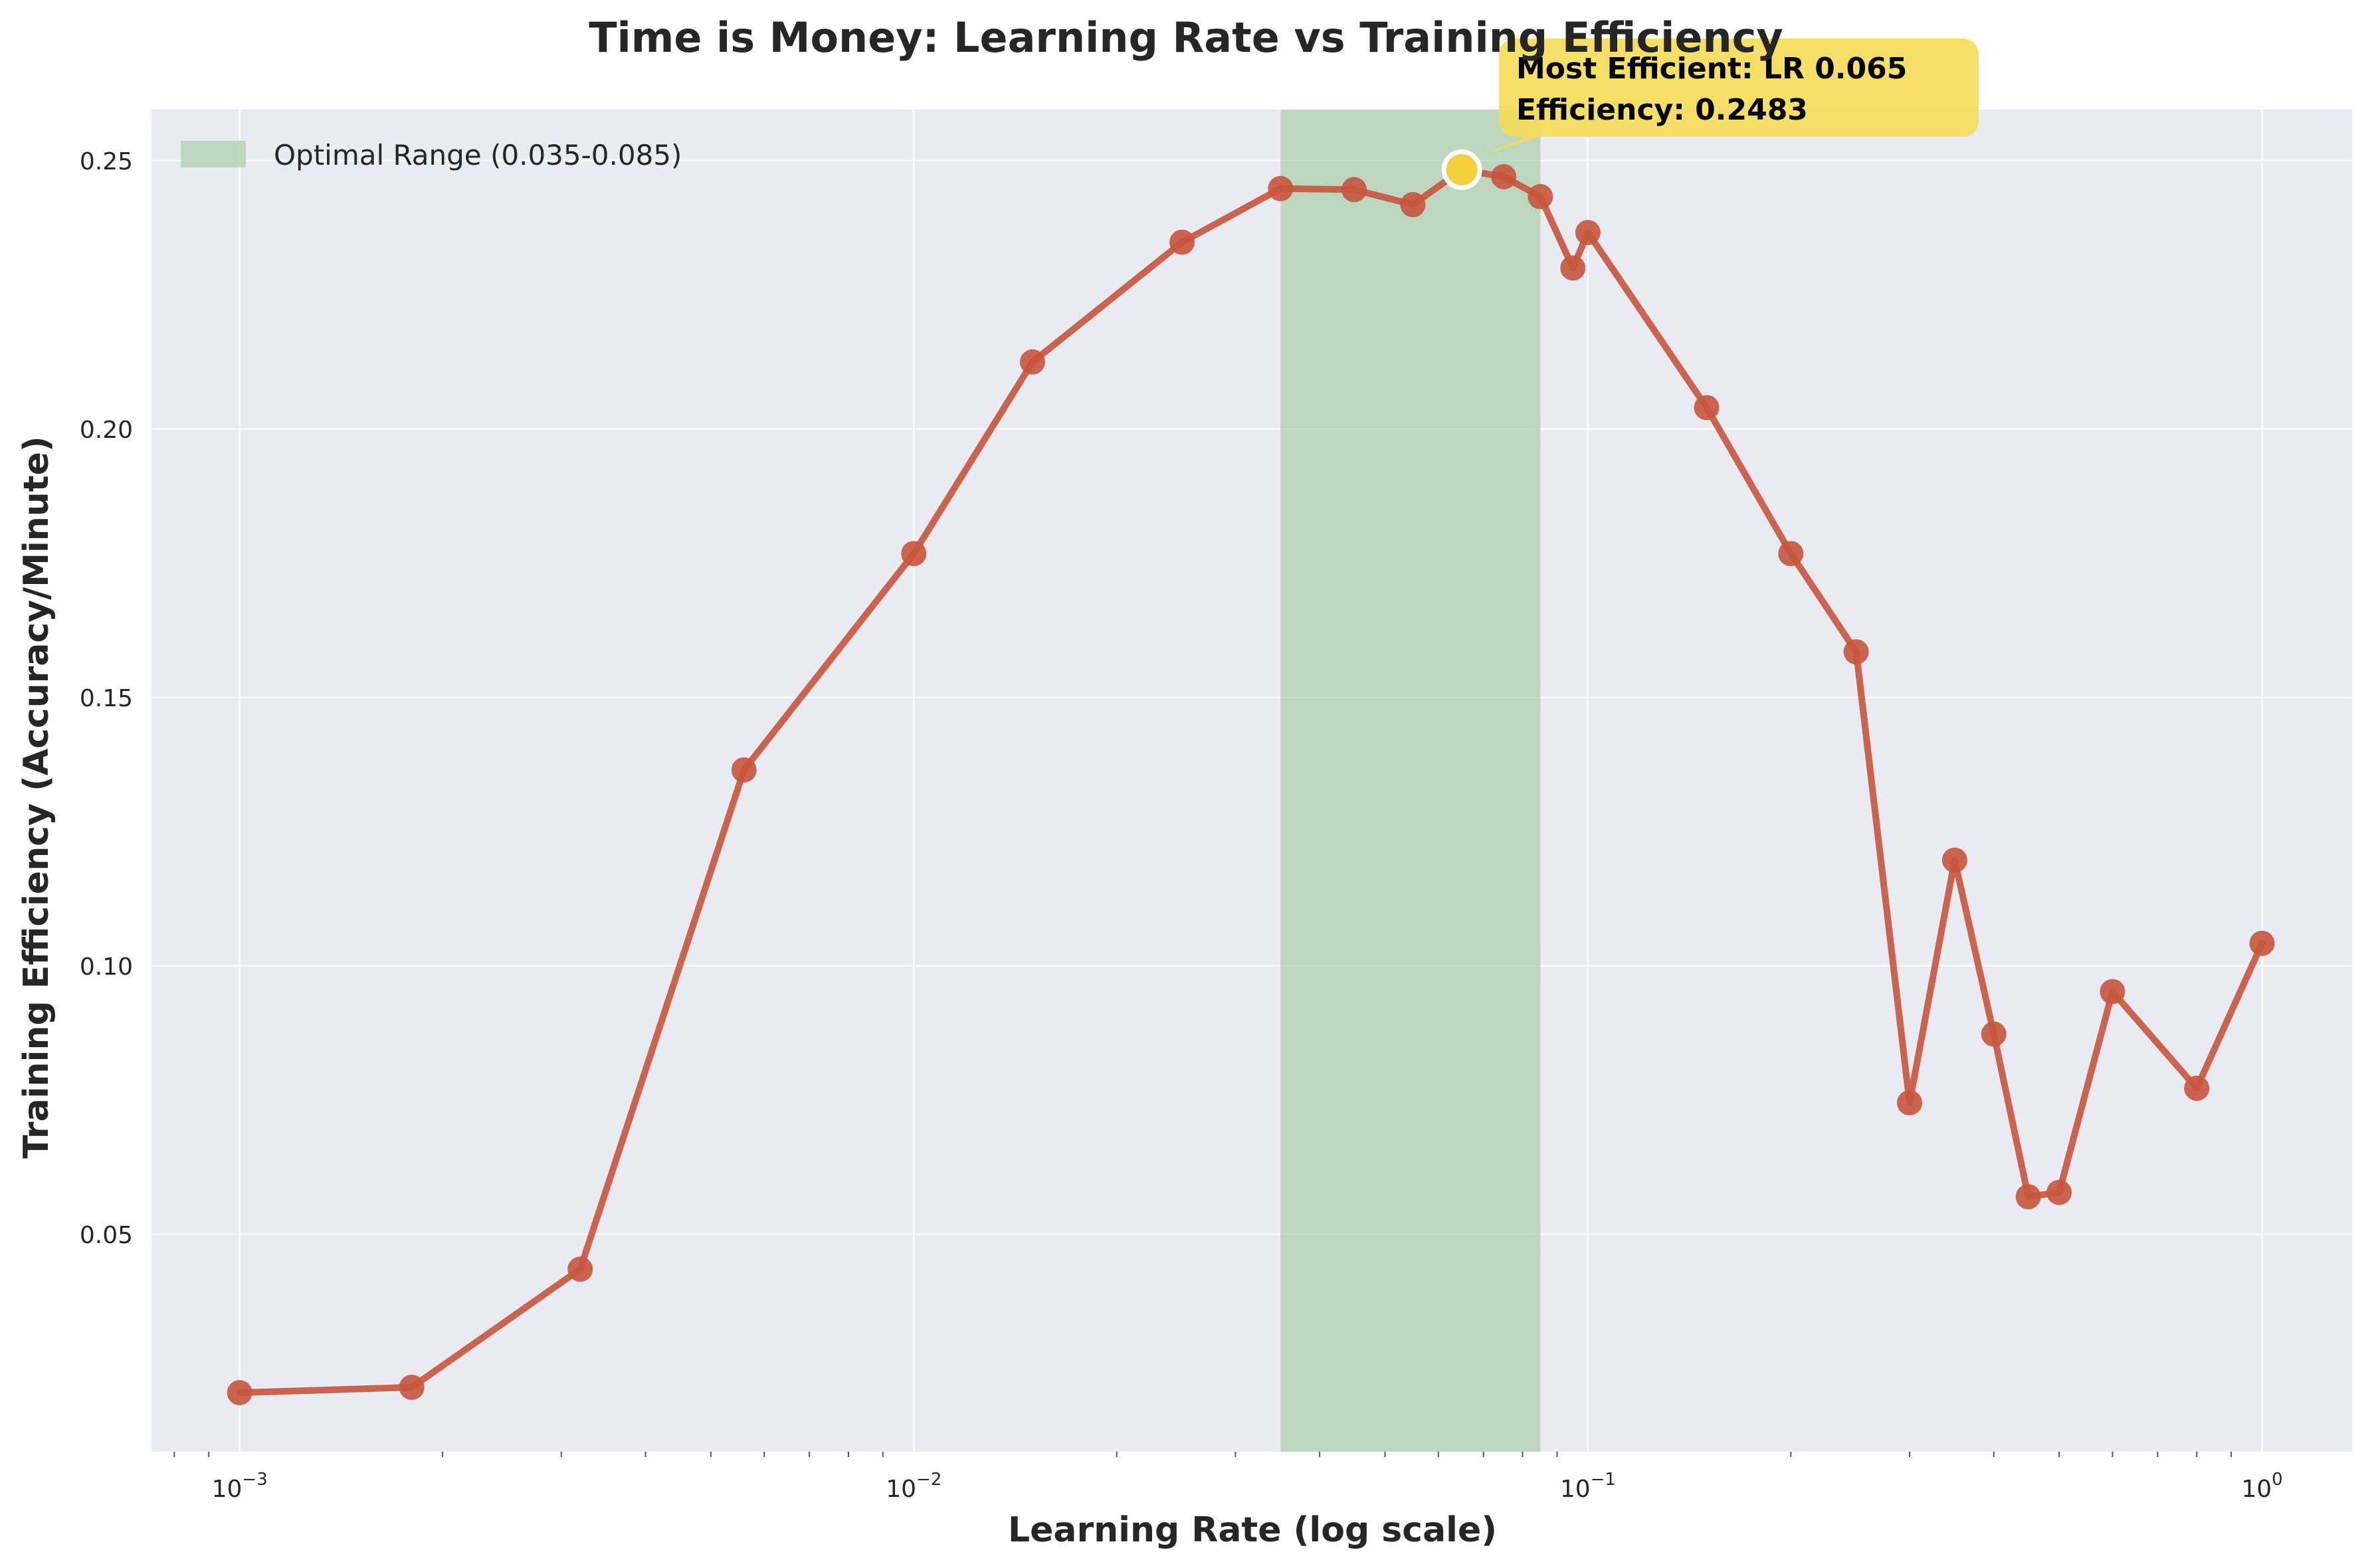  Describe the element at coordinates (106, 1235) in the screenshot. I see `y-tick-label: 0.05` at that location.